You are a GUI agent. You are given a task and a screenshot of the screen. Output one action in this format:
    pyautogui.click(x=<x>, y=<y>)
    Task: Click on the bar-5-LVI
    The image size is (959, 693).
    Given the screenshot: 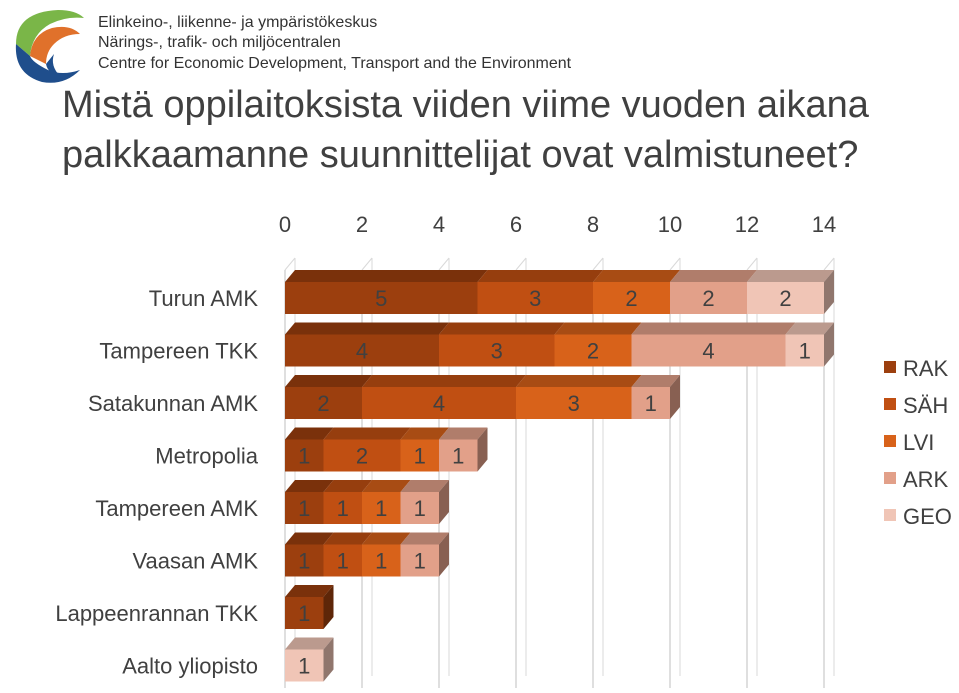 What is the action you would take?
    pyautogui.click(x=381, y=560)
    